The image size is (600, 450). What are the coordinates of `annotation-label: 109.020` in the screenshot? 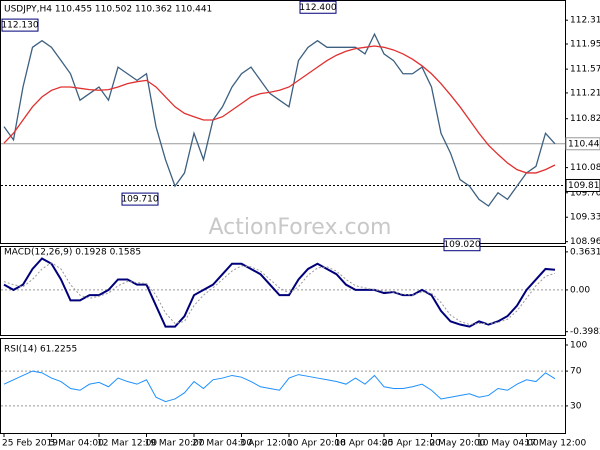 It's located at (461, 245).